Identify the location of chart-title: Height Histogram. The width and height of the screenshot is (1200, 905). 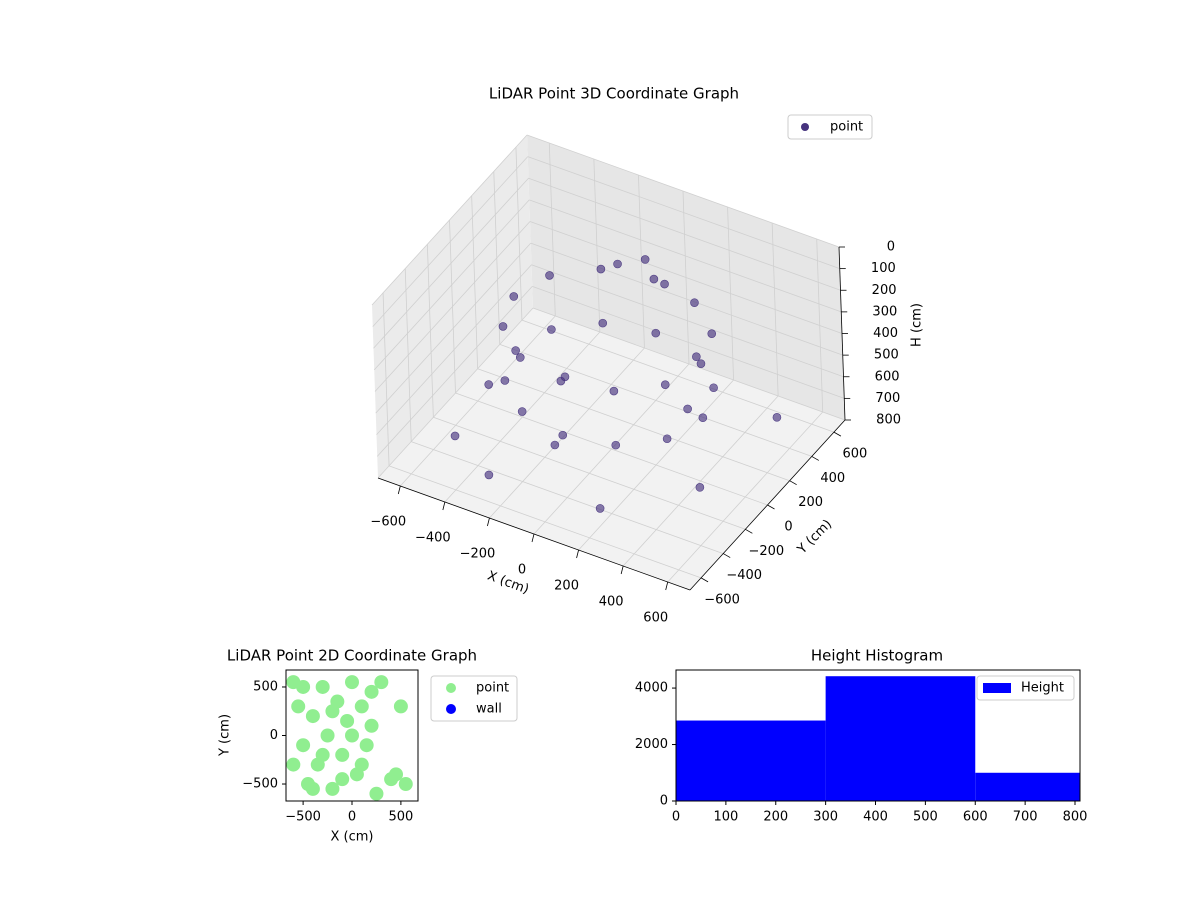
(877, 656).